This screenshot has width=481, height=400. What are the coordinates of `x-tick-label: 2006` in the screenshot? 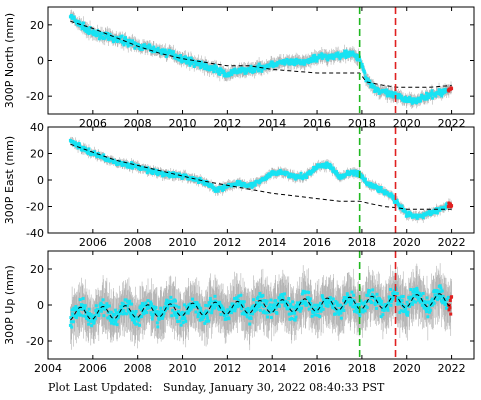 It's located at (93, 368).